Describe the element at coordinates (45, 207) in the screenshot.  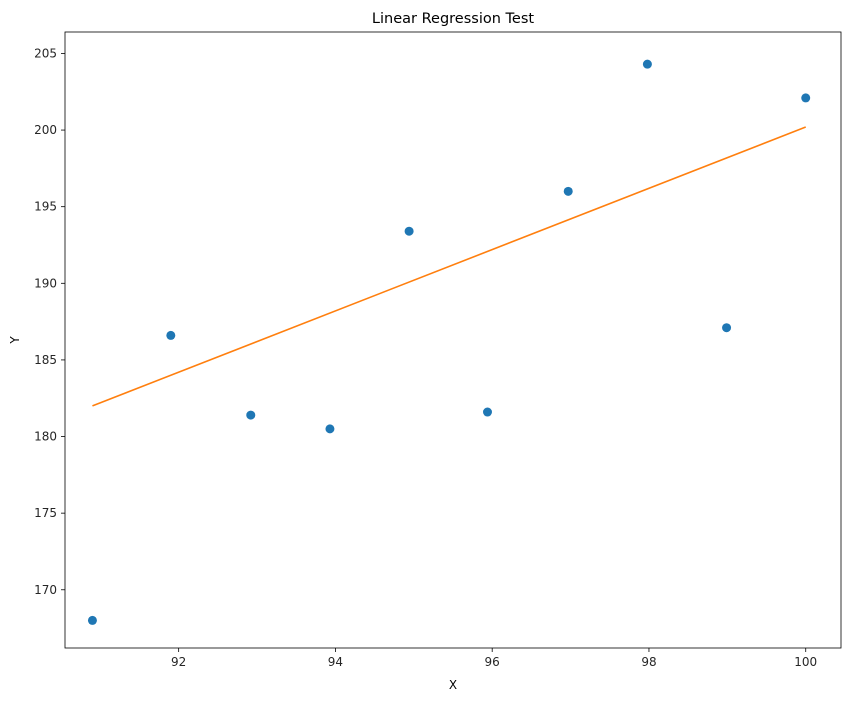
I see `y-tick-label: 195` at that location.